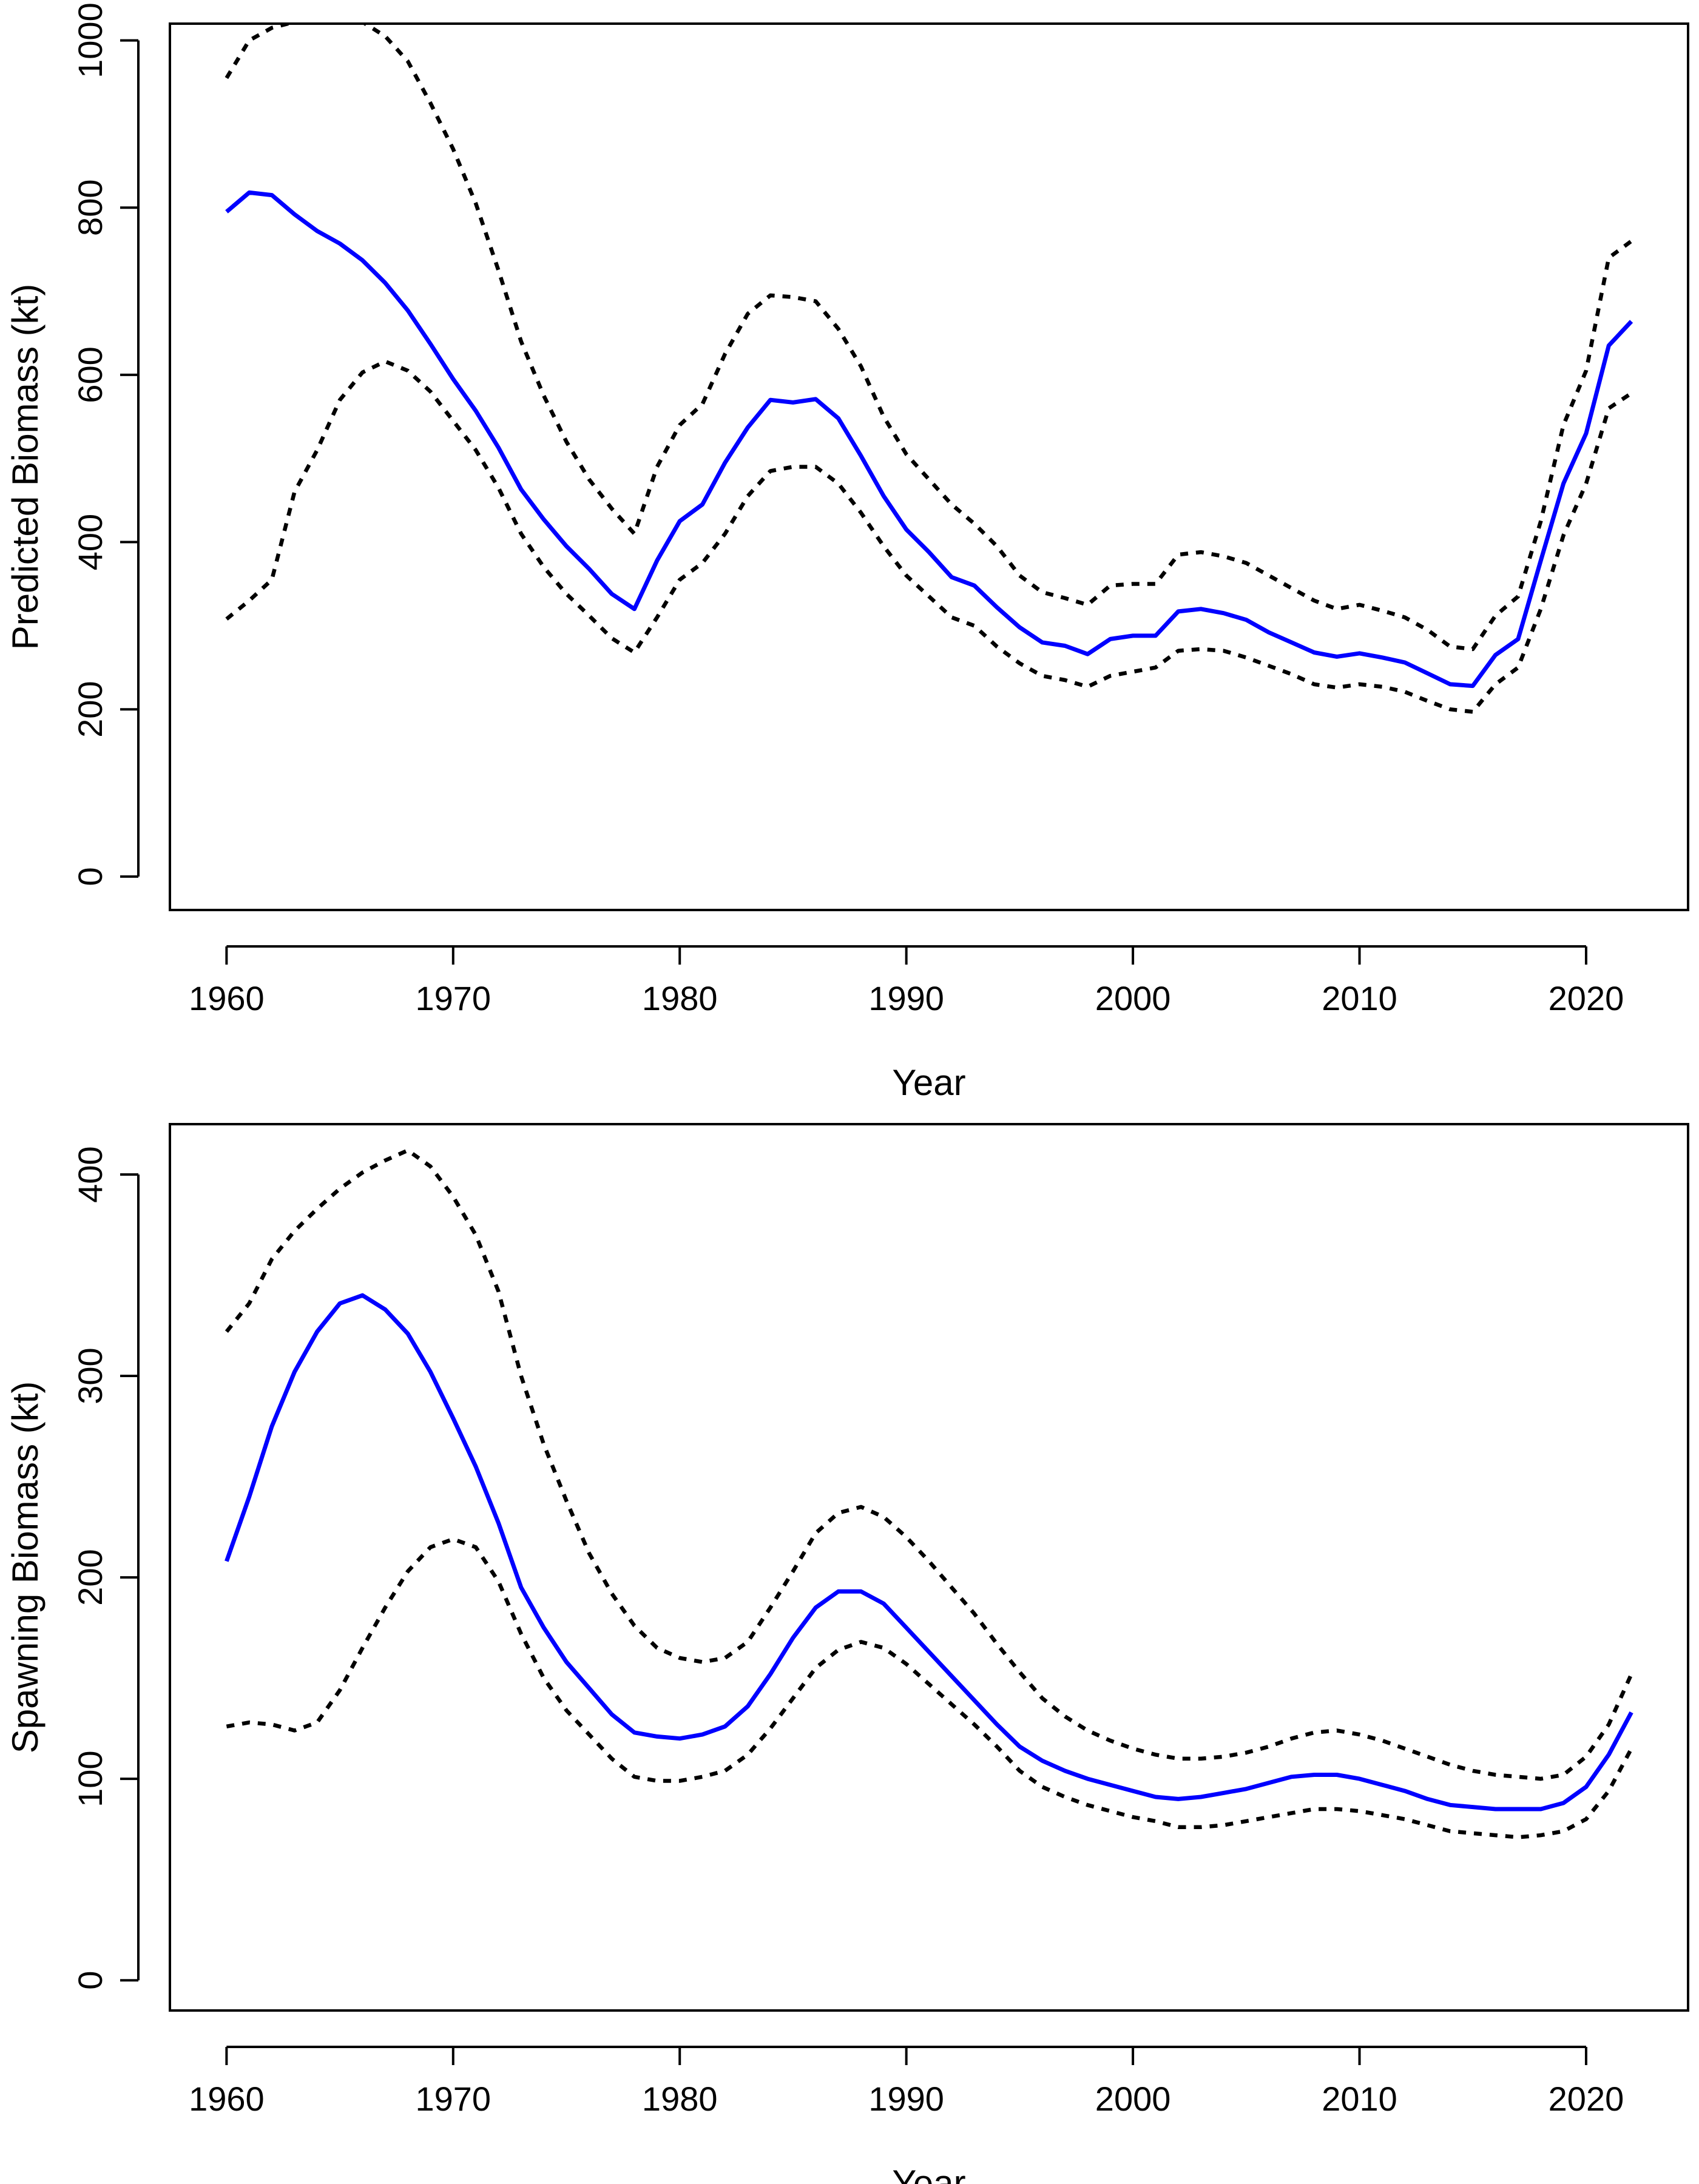 The height and width of the screenshot is (2184, 1699). What do you see at coordinates (1586, 2099) in the screenshot?
I see `x-tick-label-spawning: 2020` at bounding box center [1586, 2099].